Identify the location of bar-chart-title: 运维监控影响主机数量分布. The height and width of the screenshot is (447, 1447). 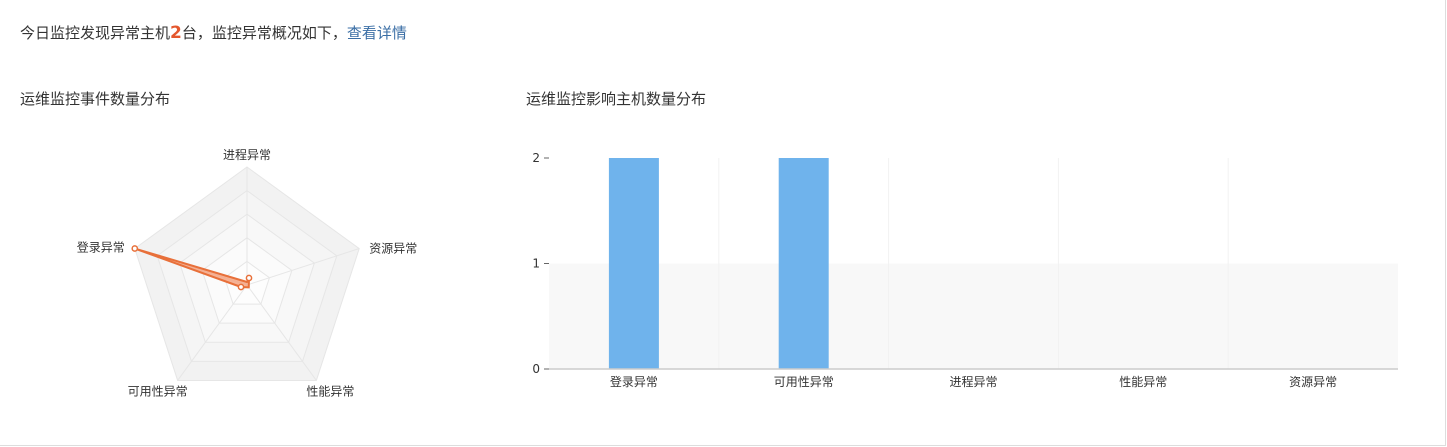
(616, 99).